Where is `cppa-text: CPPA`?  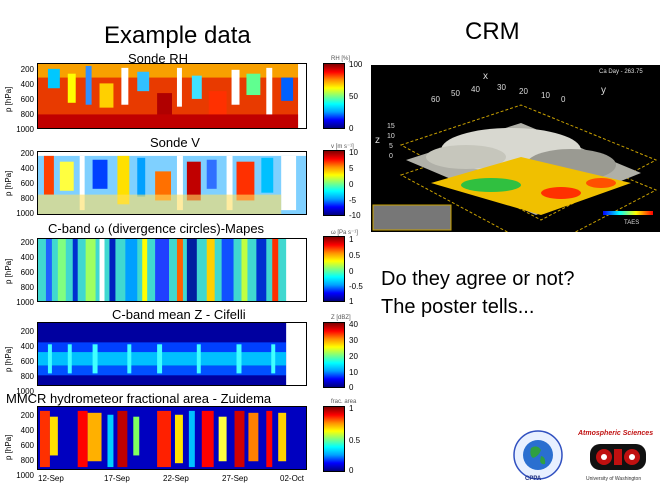
cppa-text: CPPA is located at coordinates (533, 479).